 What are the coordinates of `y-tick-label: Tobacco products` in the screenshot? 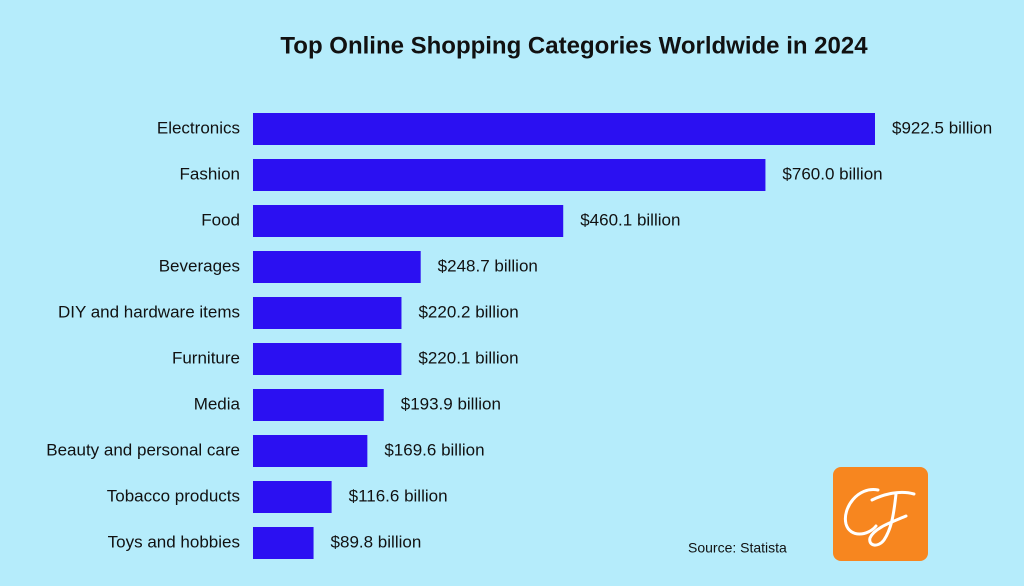 It's located at (173, 495).